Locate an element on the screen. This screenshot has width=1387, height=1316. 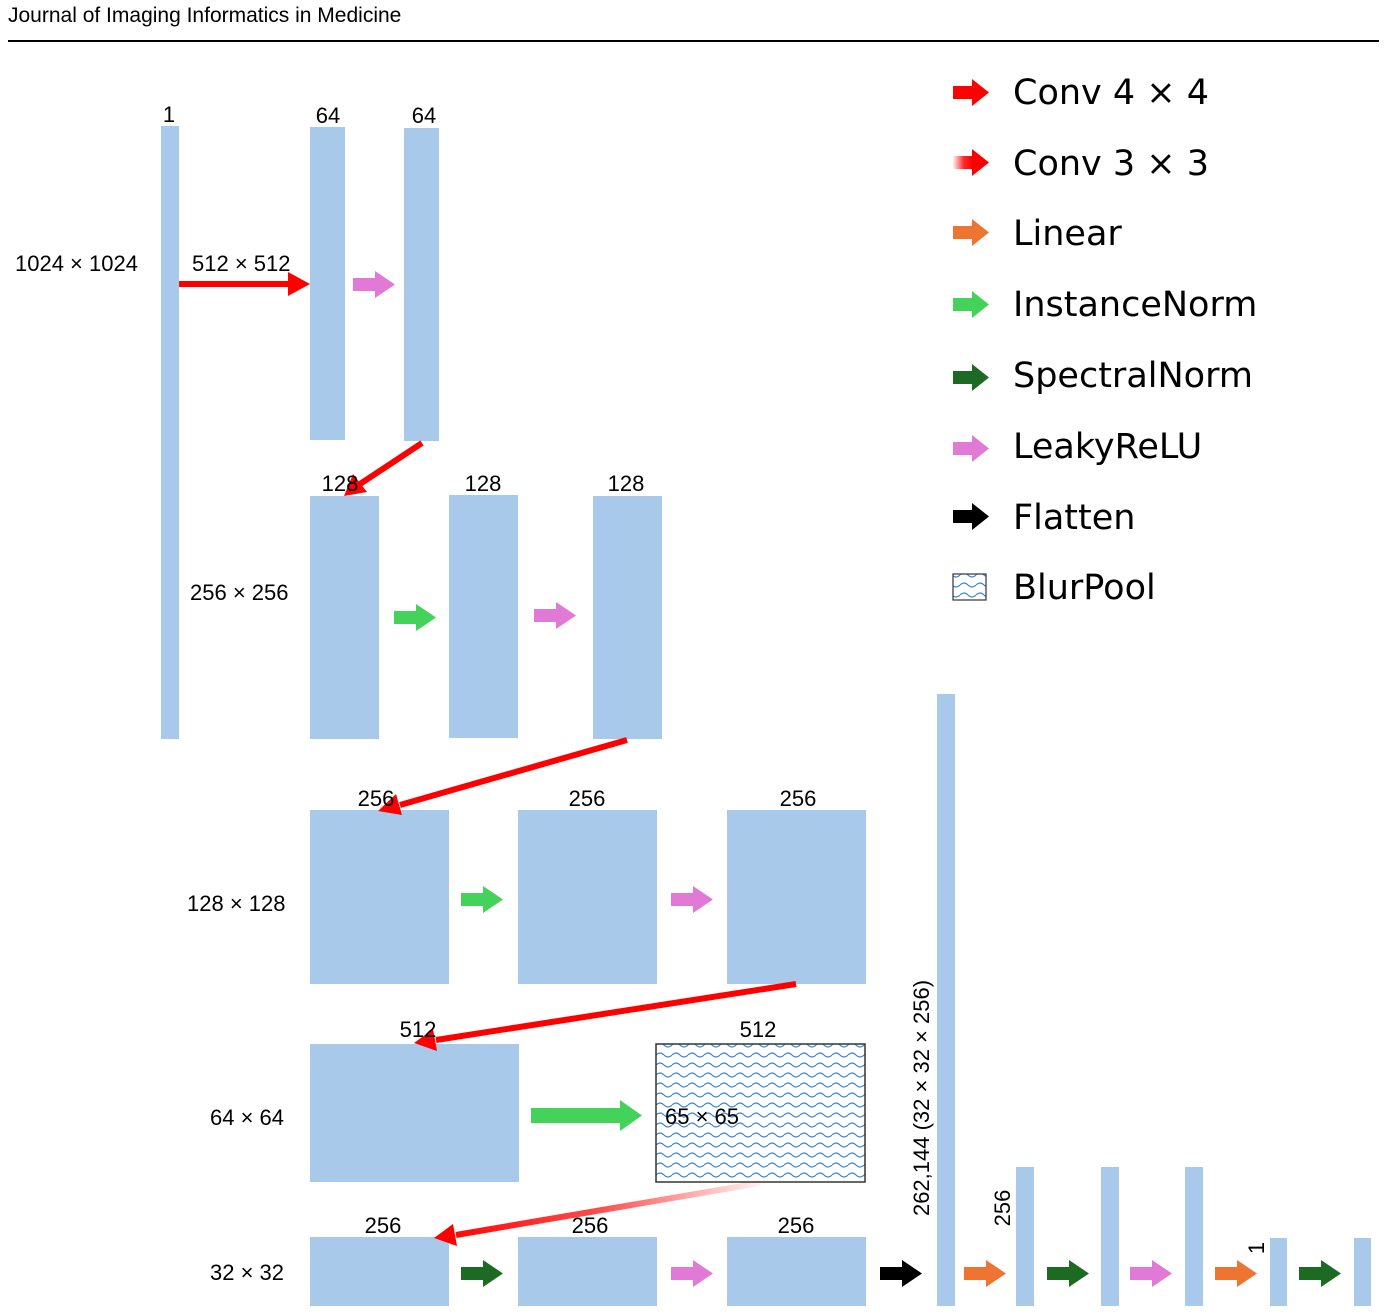
green-arrow-icon is located at coordinates (971, 304).